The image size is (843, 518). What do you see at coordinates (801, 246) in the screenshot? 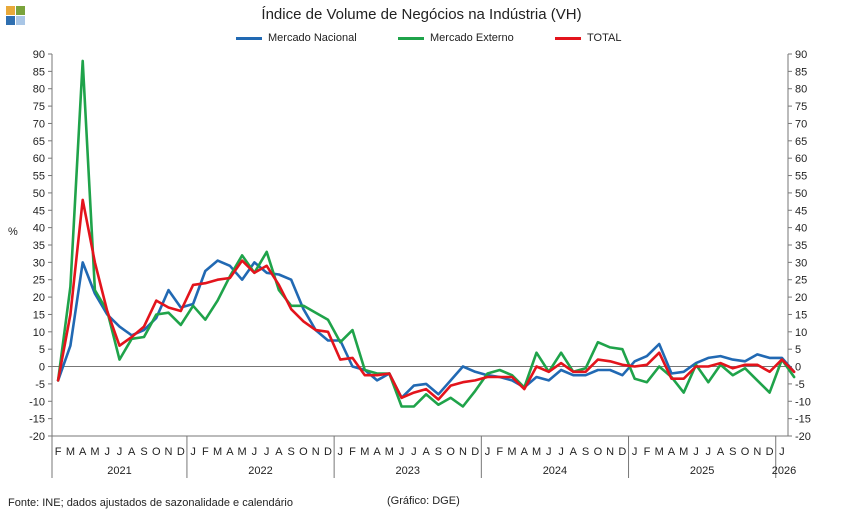
I see `y-tick-label-right: 35` at bounding box center [801, 246].